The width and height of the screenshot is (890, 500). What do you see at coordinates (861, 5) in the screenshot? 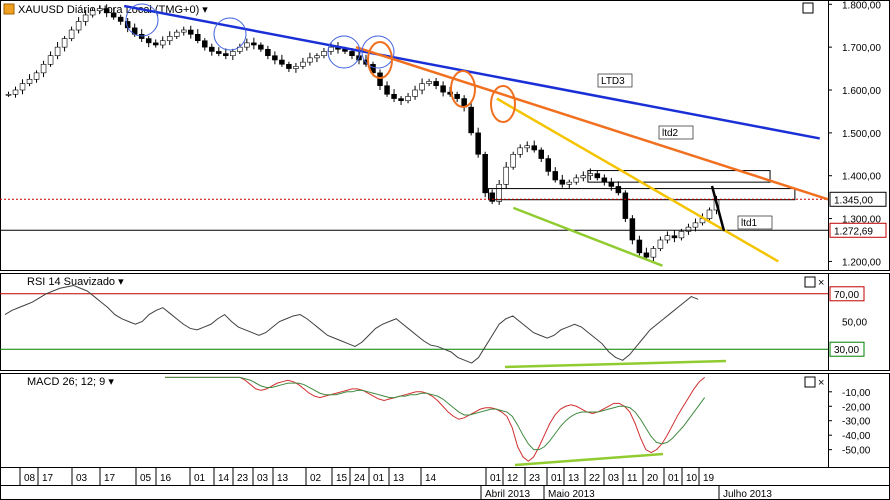
I see `price-ytick-label: 1.800,00` at bounding box center [861, 5].